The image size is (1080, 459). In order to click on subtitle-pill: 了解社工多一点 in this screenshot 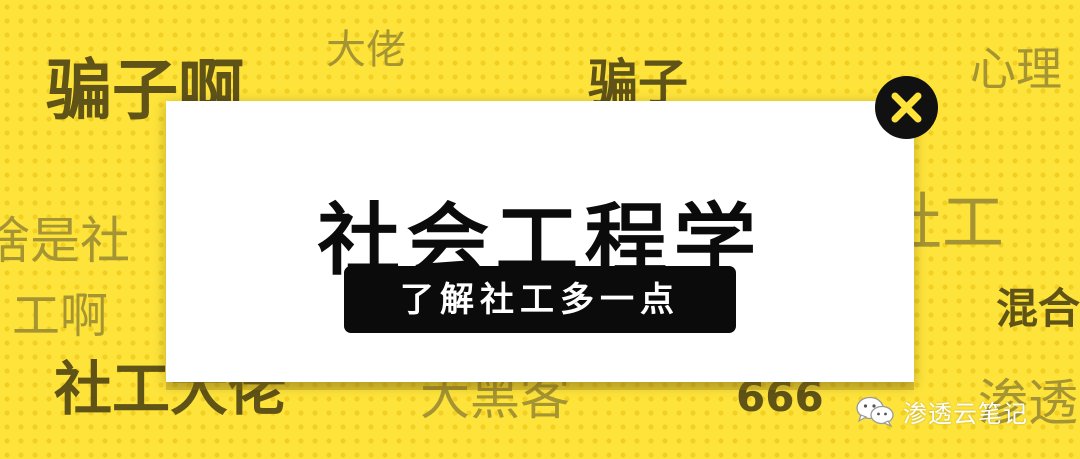, I will do `click(540, 299)`.